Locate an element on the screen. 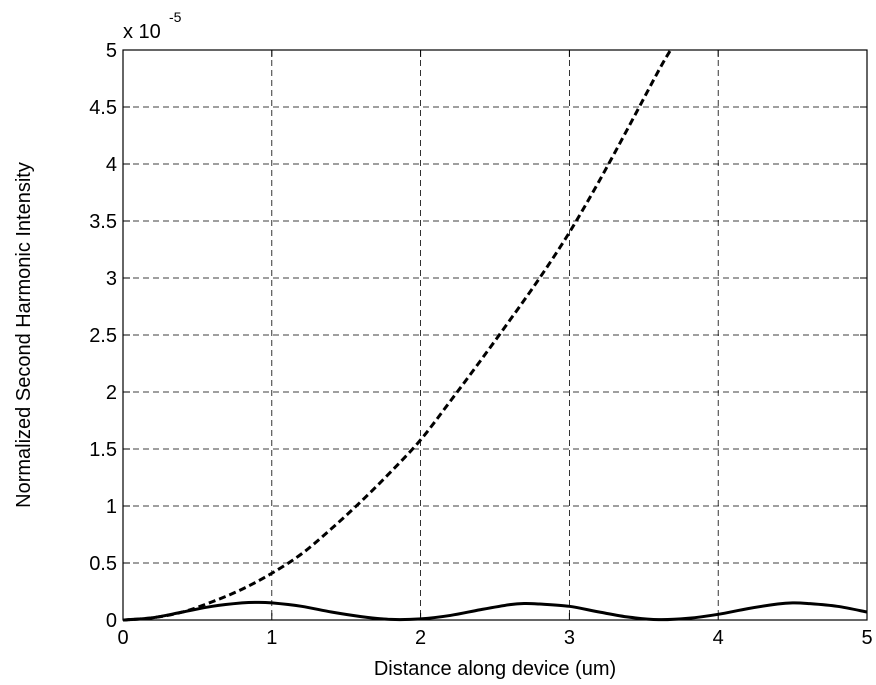 This screenshot has height=685, width=876. x-tick-label: 2 is located at coordinates (420, 638).